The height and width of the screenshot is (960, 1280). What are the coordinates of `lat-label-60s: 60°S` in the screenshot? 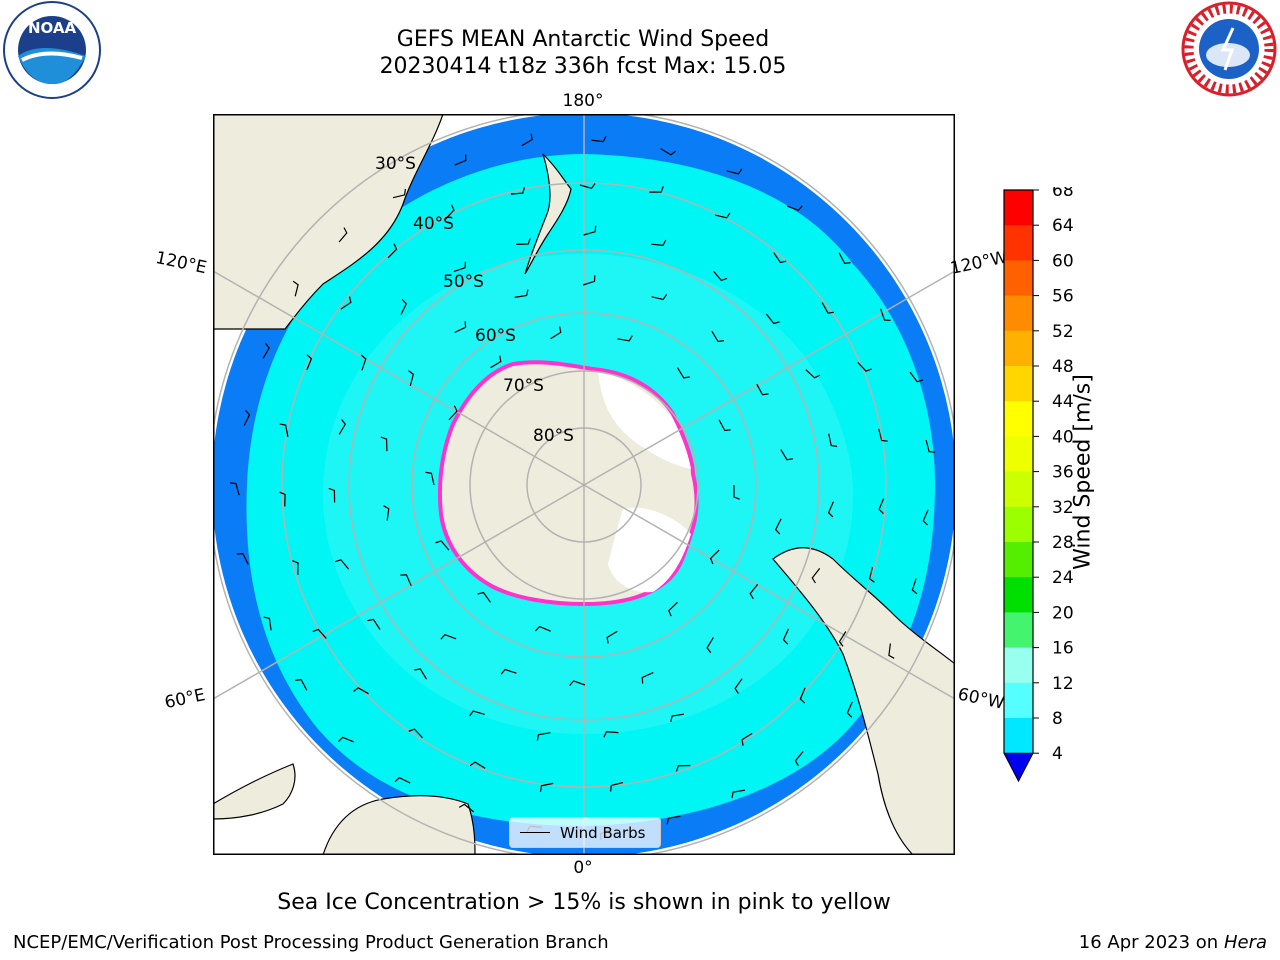 It's located at (495, 336).